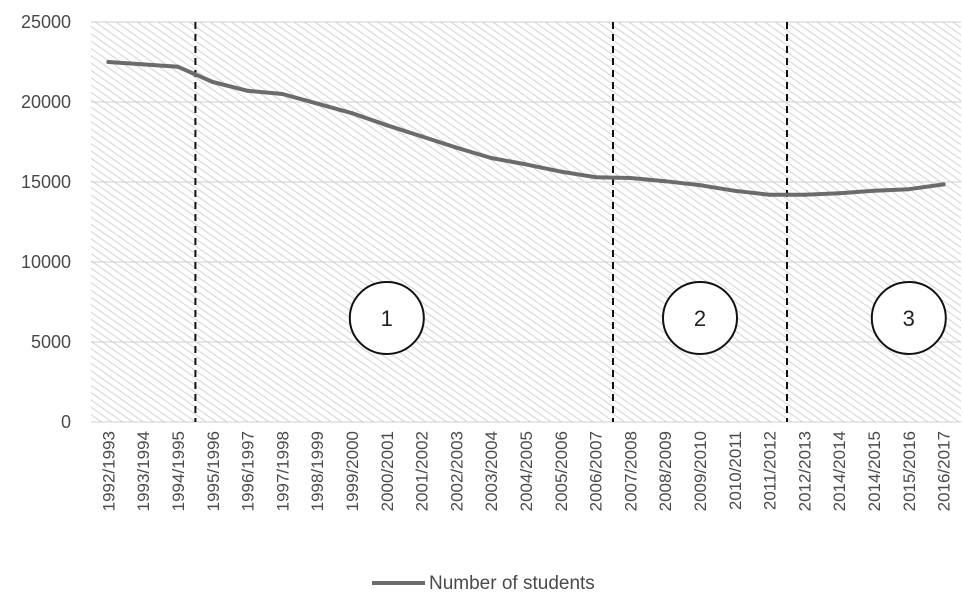 This screenshot has width=963, height=597. Describe the element at coordinates (282, 471) in the screenshot. I see `x-tick-label: 1997/1998` at that location.